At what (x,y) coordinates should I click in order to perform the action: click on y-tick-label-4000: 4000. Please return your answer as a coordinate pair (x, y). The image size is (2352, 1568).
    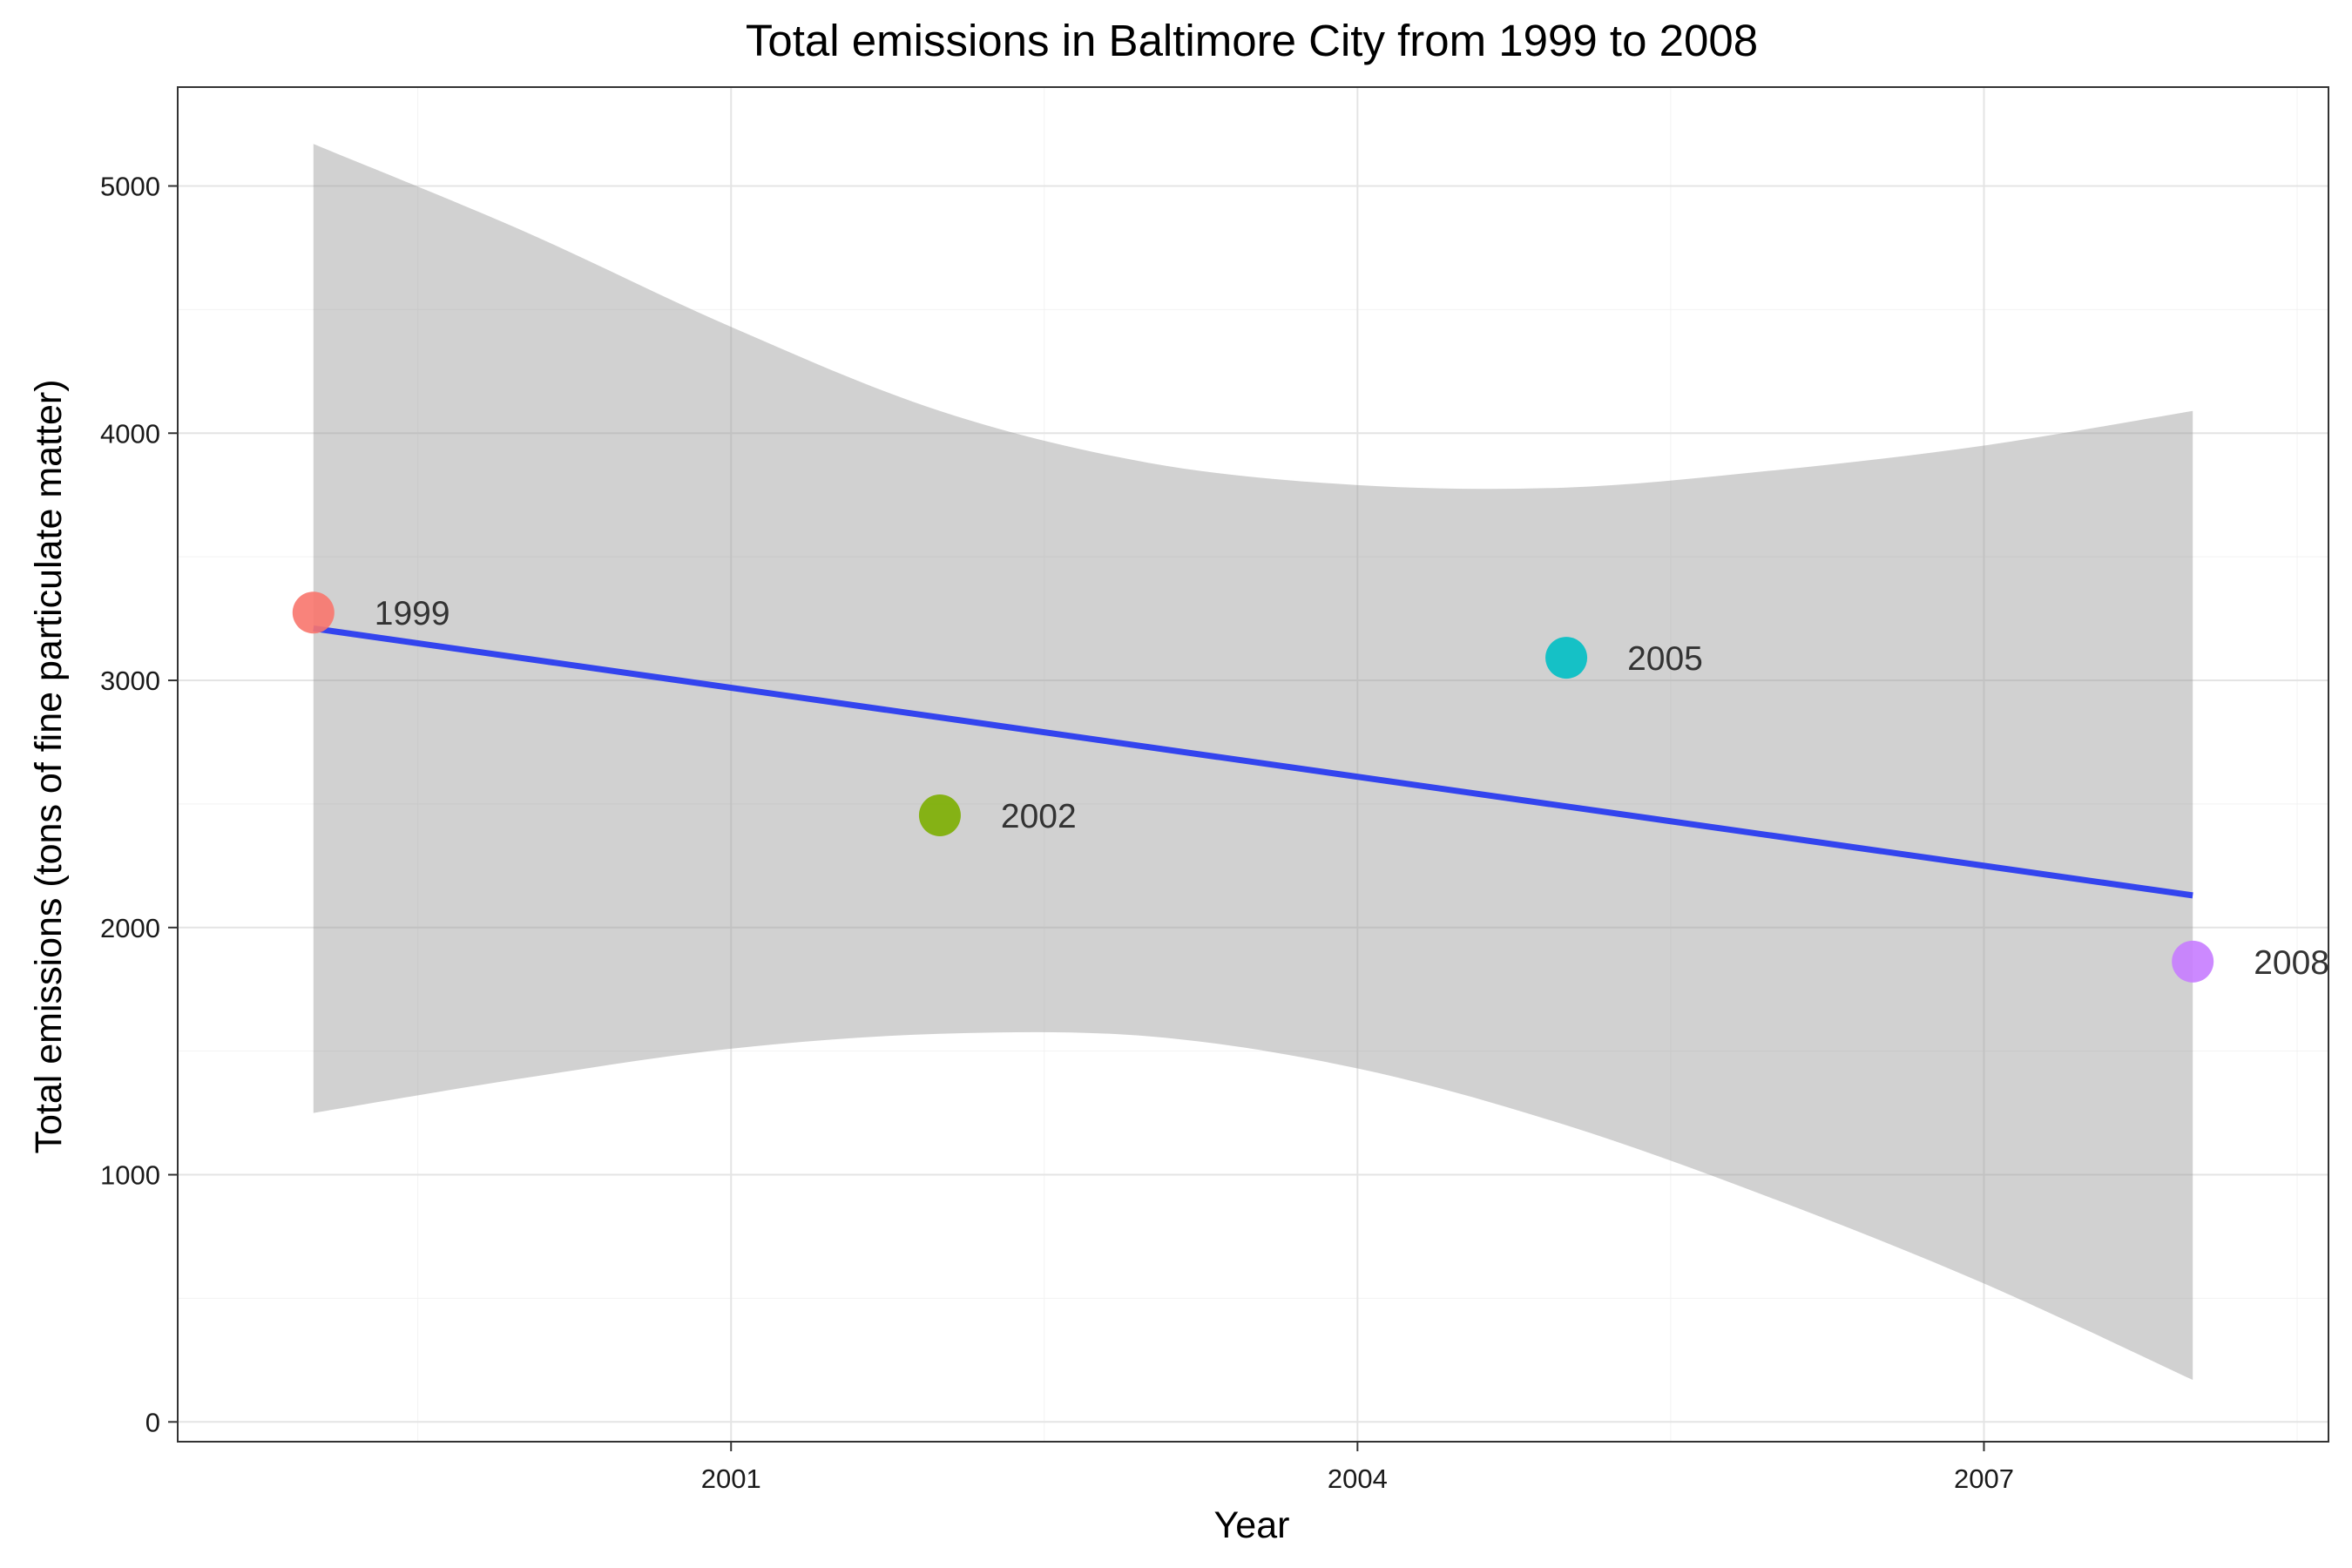
    Looking at the image, I should click on (130, 433).